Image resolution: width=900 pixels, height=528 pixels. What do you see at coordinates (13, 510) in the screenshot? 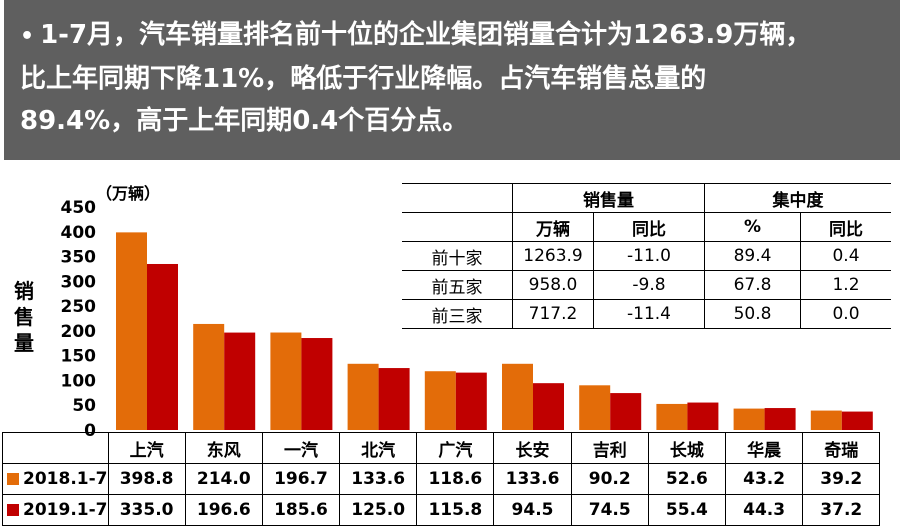
I see `legend-swatch-2019` at bounding box center [13, 510].